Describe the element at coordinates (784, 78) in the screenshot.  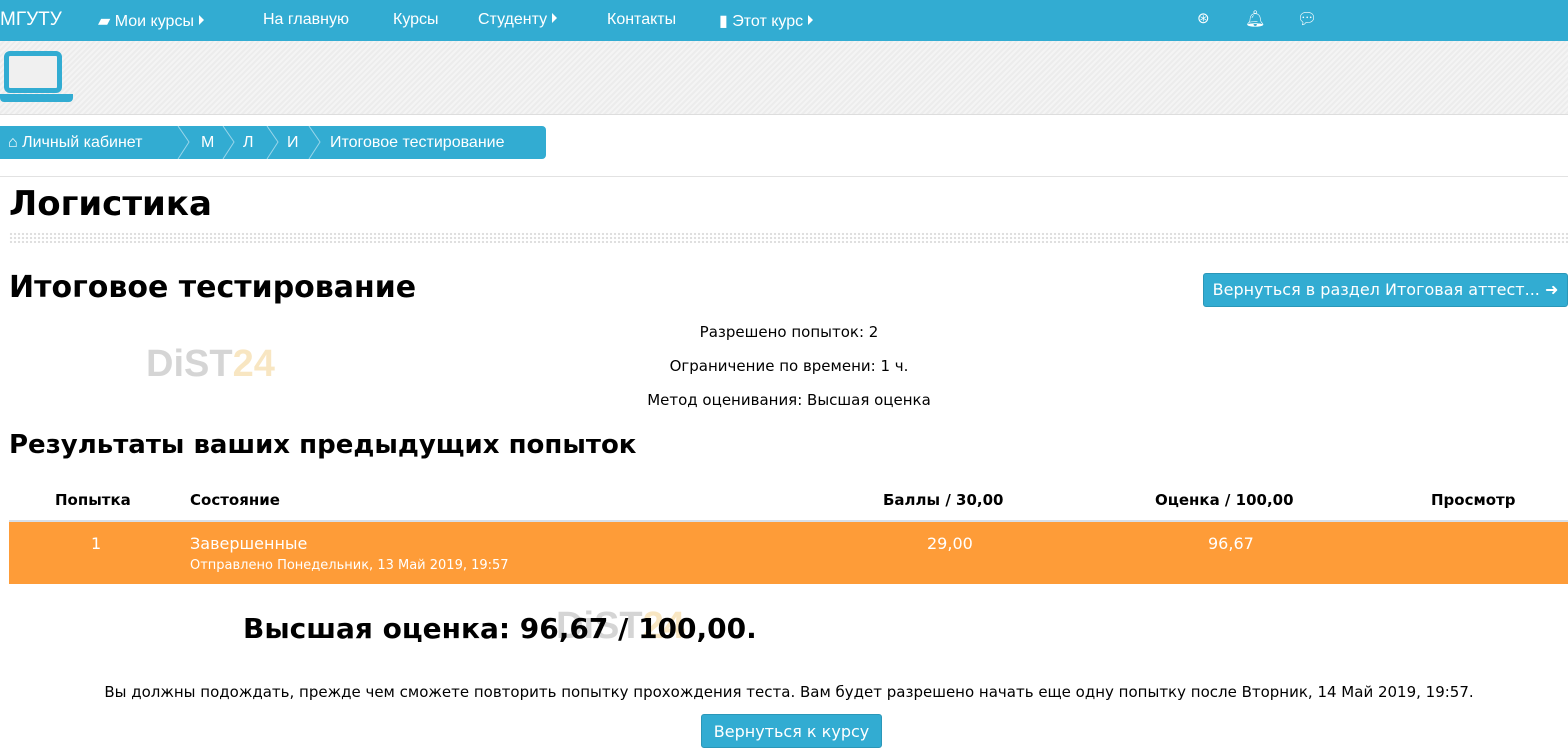
I see `header-banner` at that location.